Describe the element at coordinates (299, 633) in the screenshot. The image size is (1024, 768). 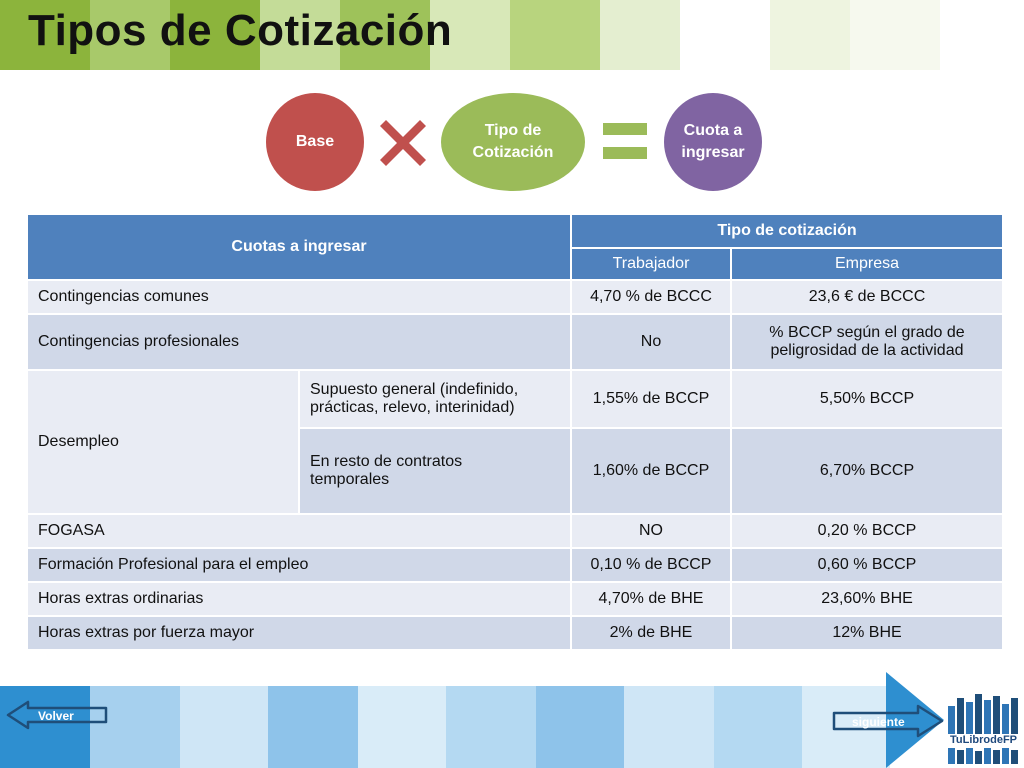
I see `row-concept: Horas extras por fuerza mayor` at that location.